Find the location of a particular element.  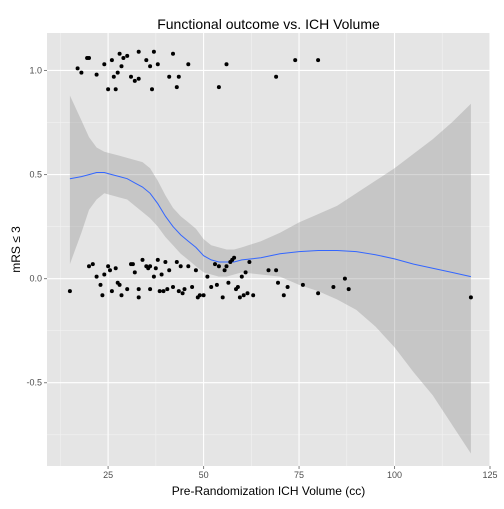

chart-title: Functional outcome vs. ICH Volume is located at coordinates (268, 24).